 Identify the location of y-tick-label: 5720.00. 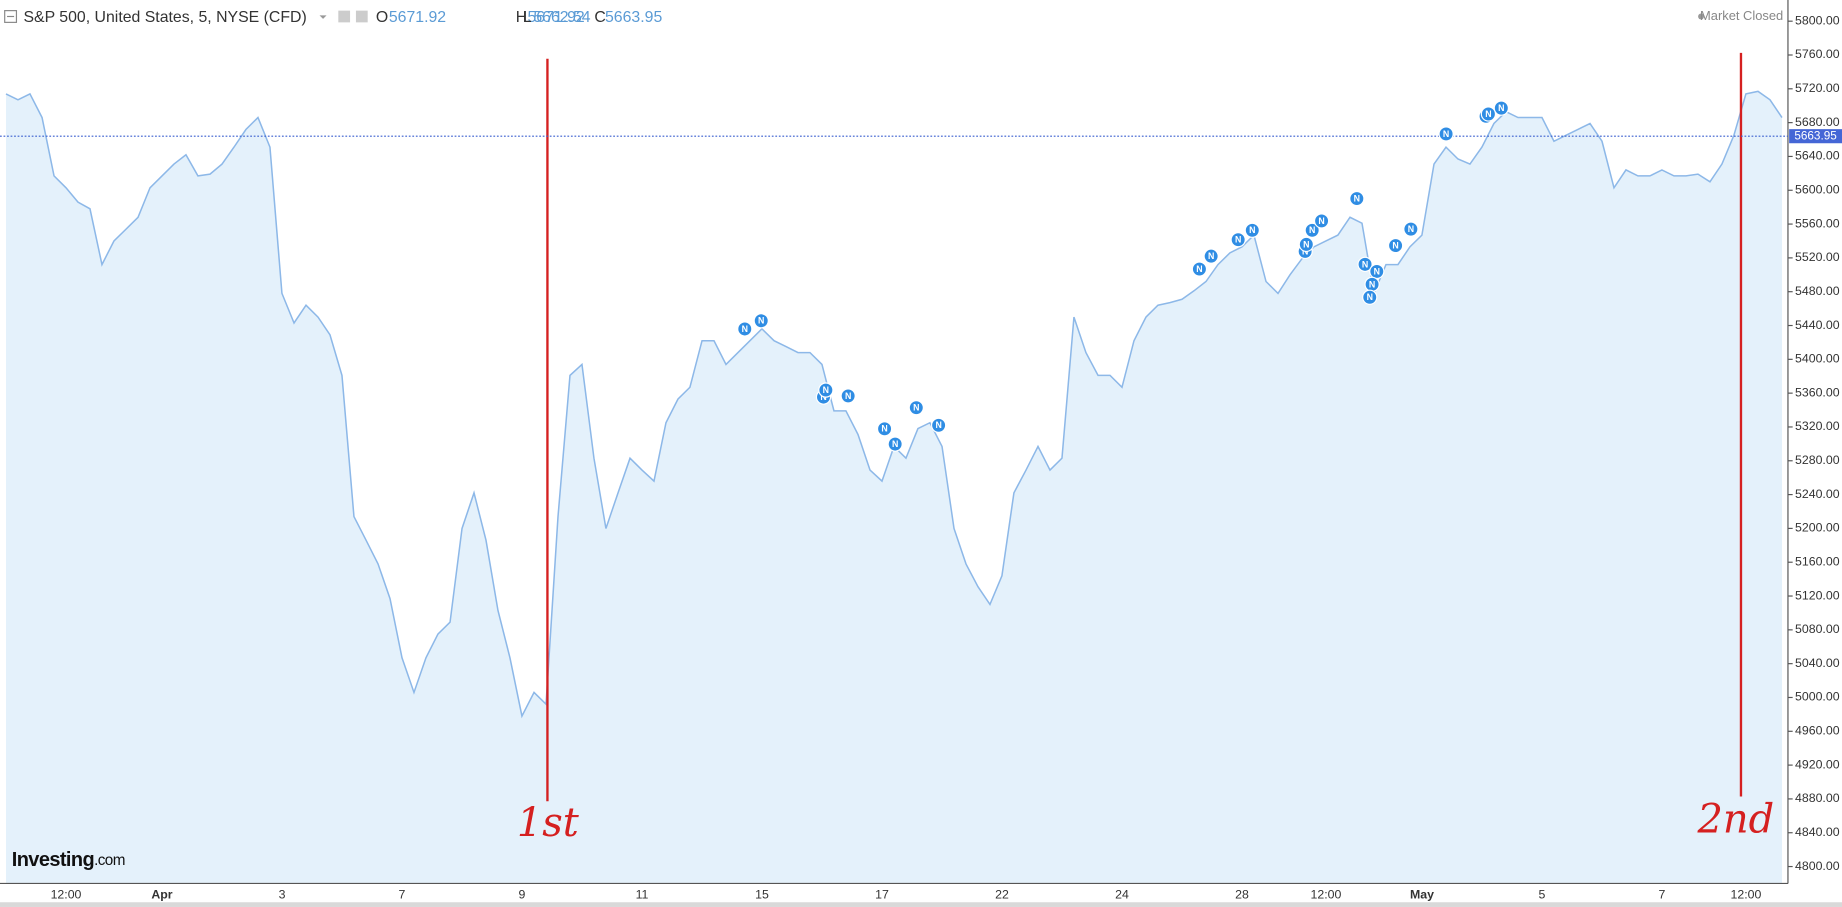
(1817, 88).